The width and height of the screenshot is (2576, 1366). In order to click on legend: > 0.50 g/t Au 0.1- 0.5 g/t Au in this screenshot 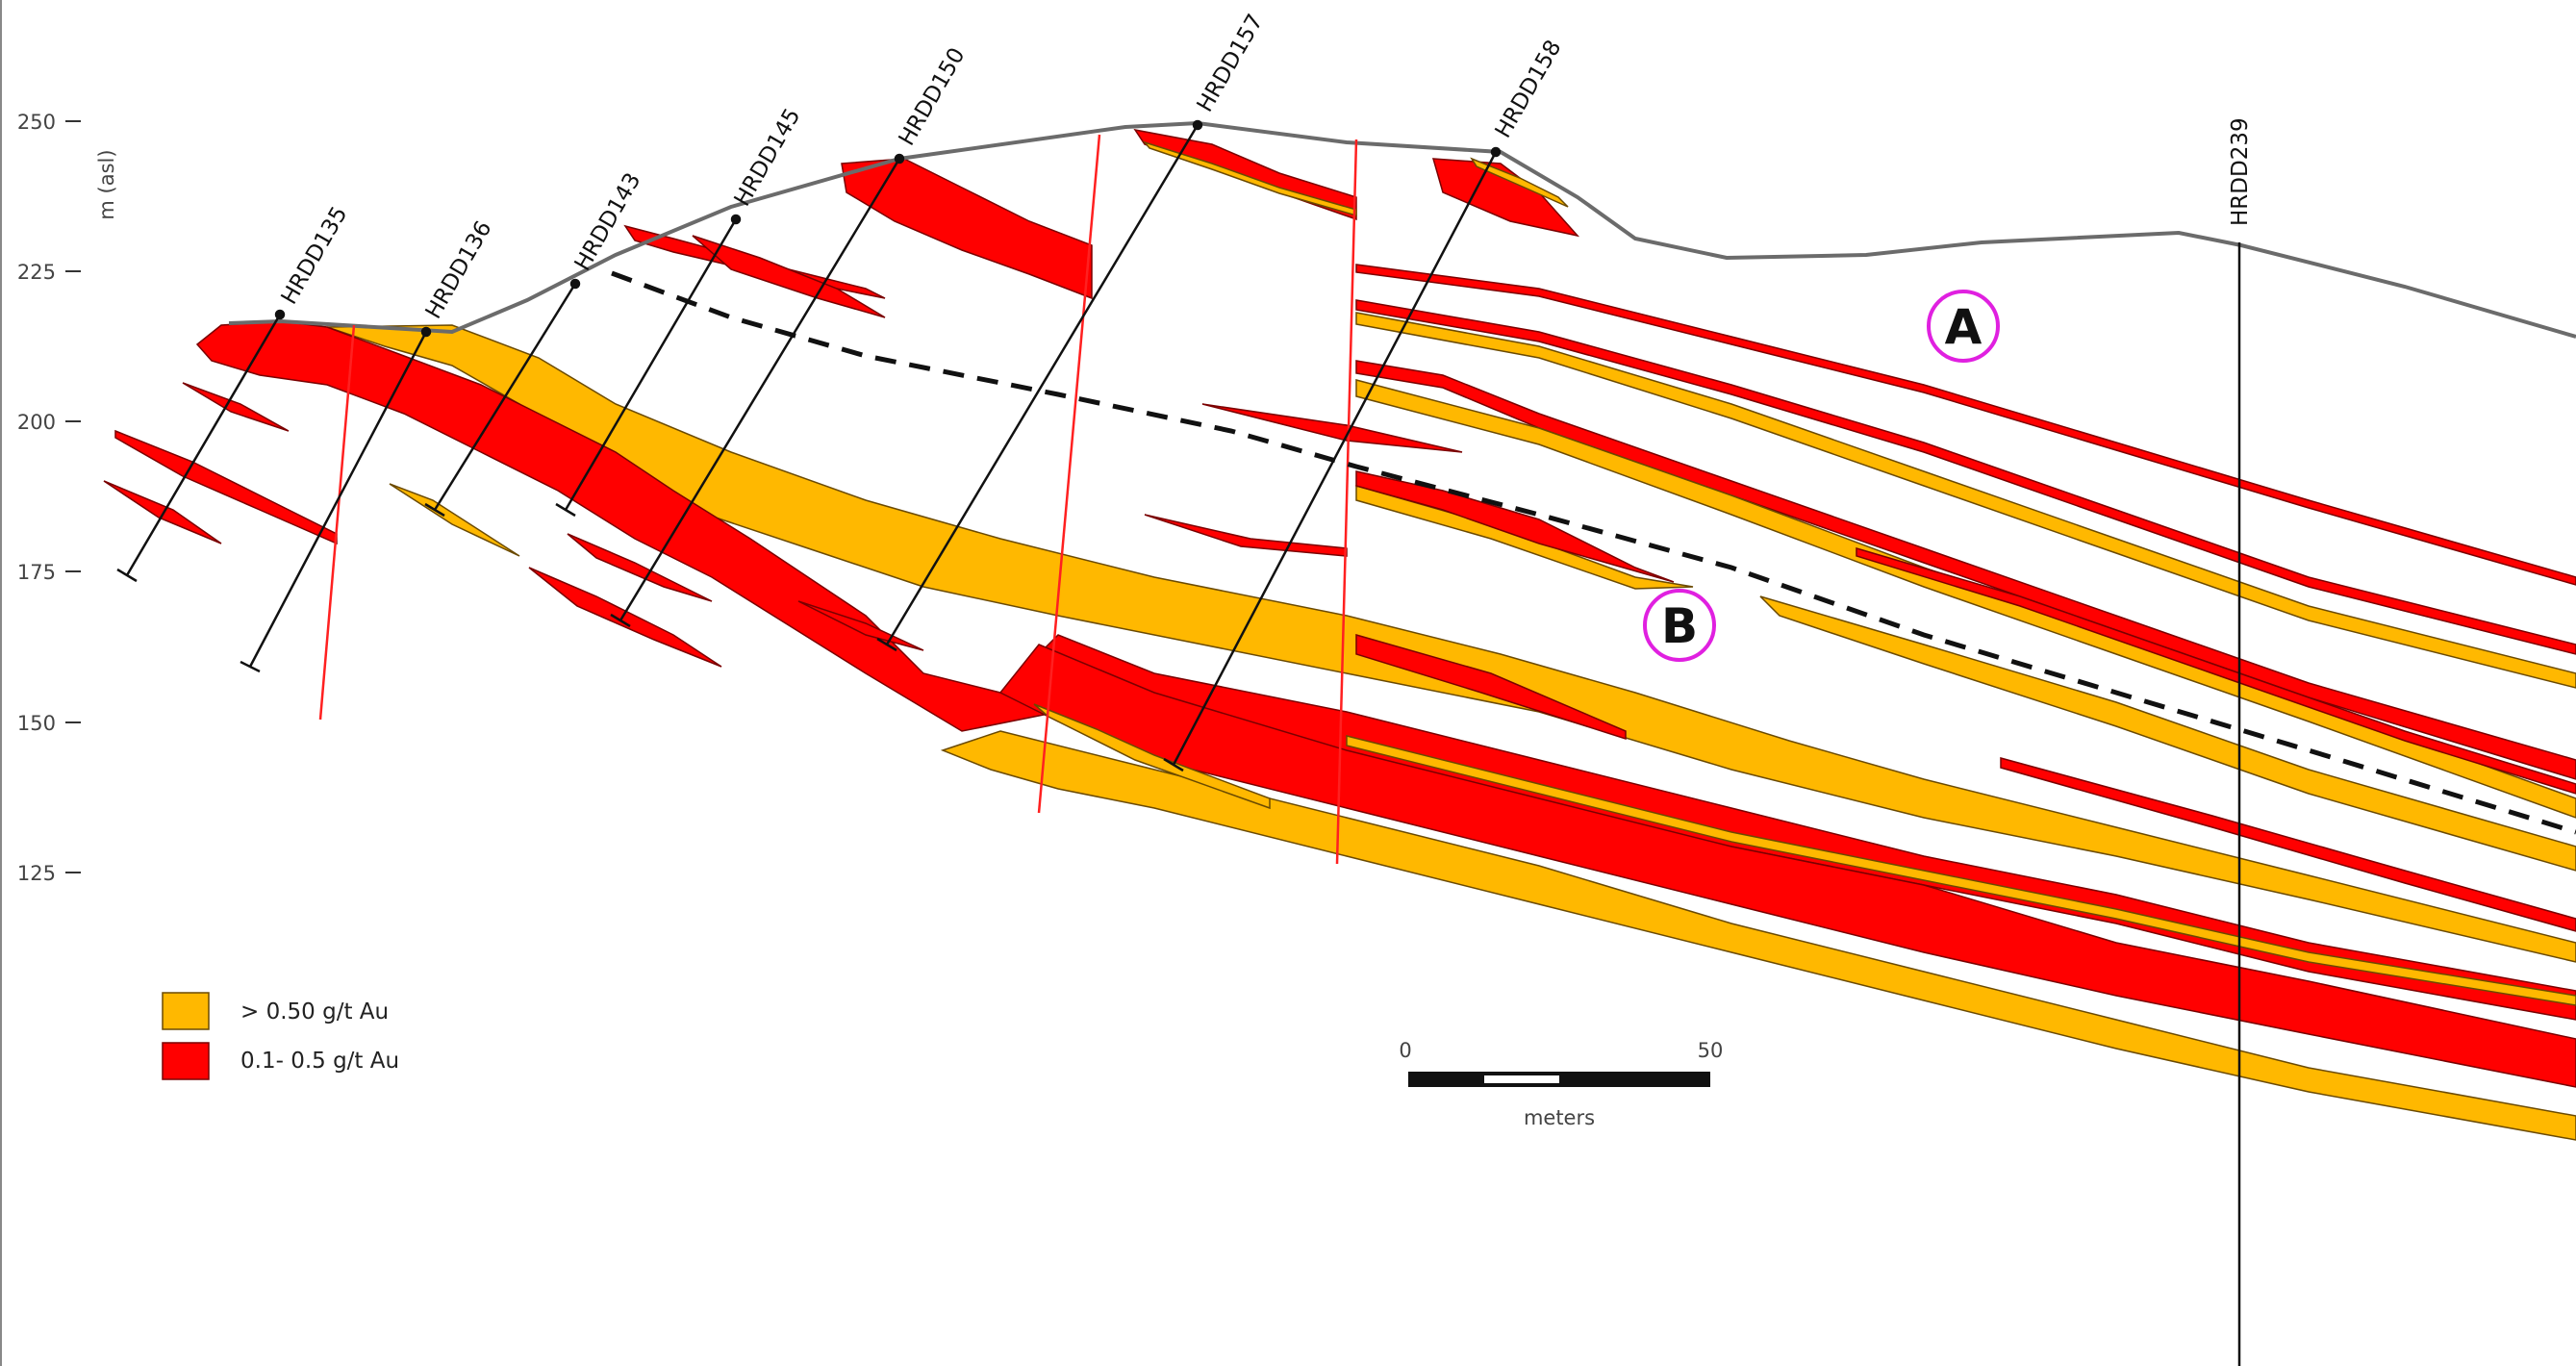, I will do `click(281, 1036)`.